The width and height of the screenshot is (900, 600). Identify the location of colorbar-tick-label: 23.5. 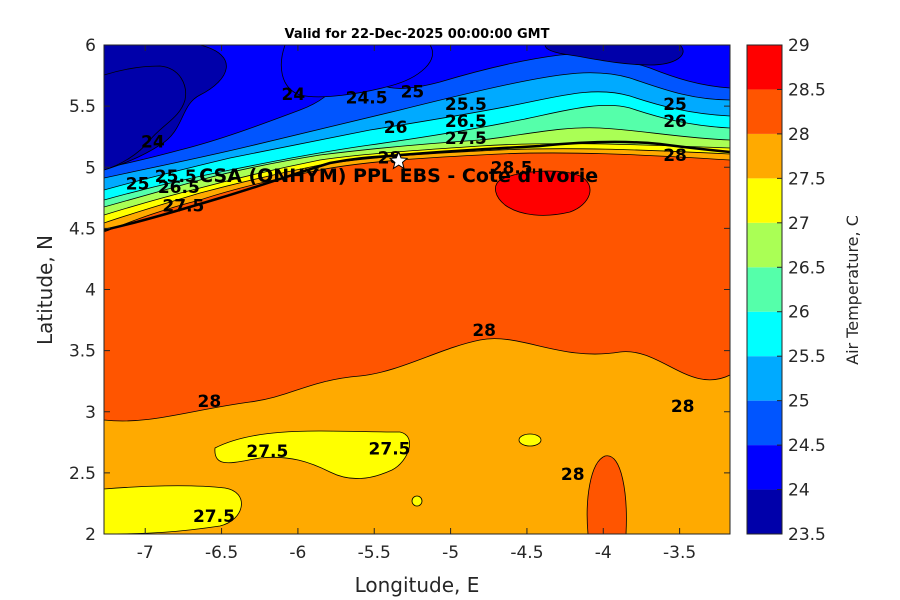
(807, 535).